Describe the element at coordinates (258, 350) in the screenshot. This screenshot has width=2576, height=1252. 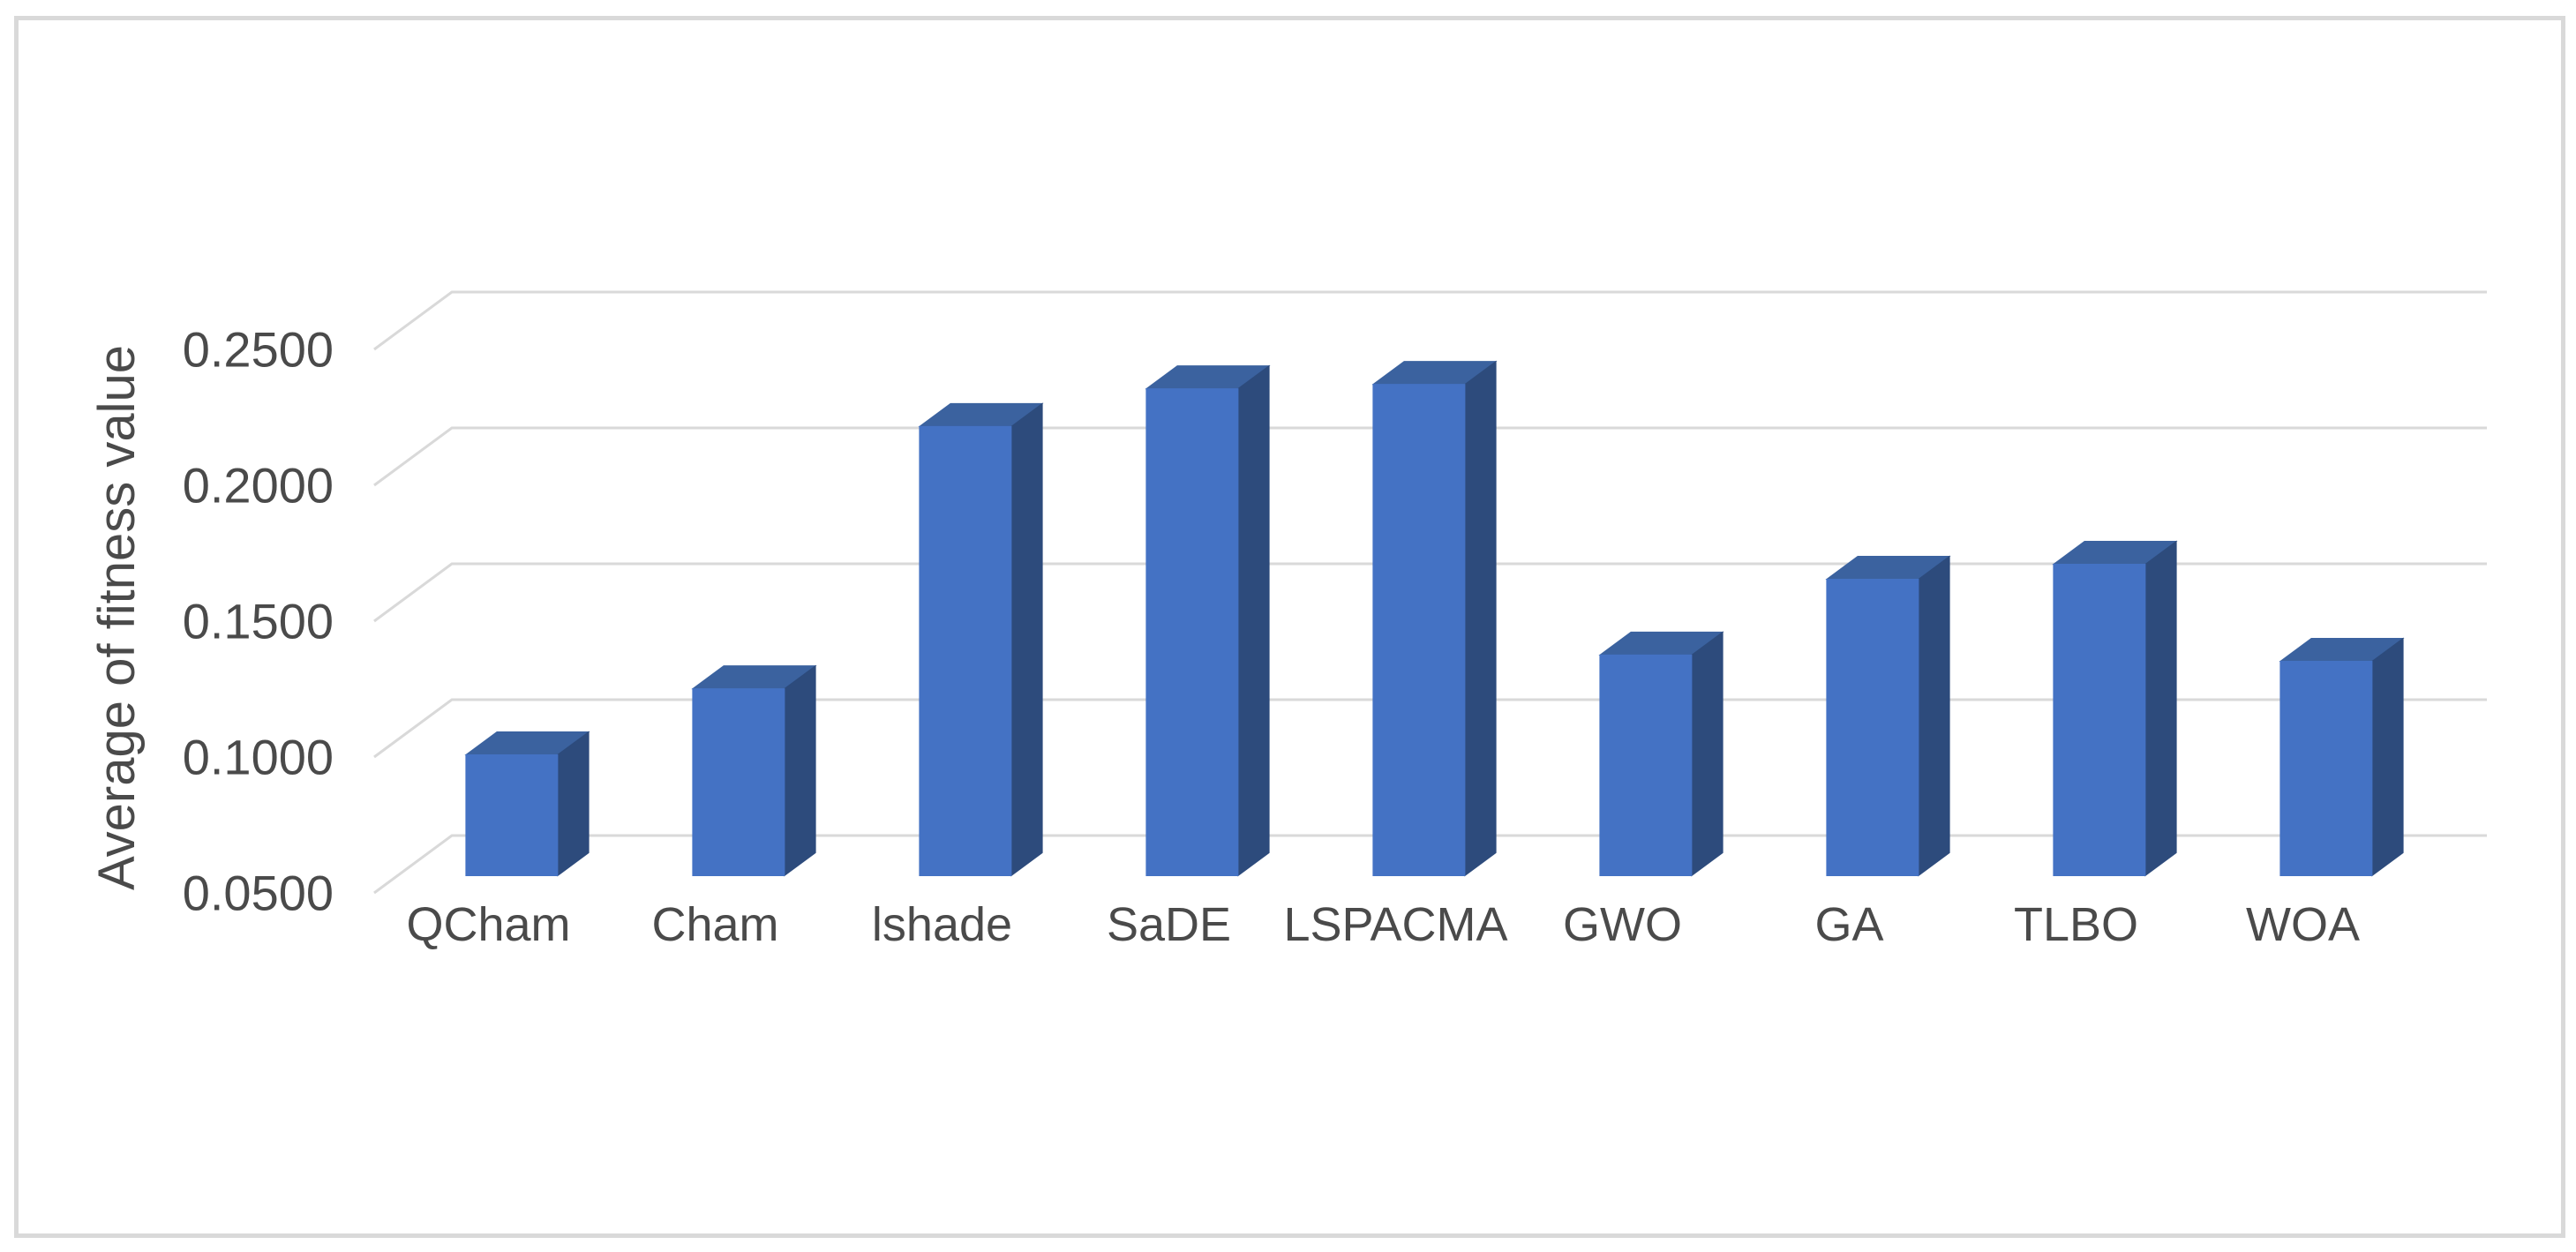
I see `y-tick-label: 0.2500` at that location.